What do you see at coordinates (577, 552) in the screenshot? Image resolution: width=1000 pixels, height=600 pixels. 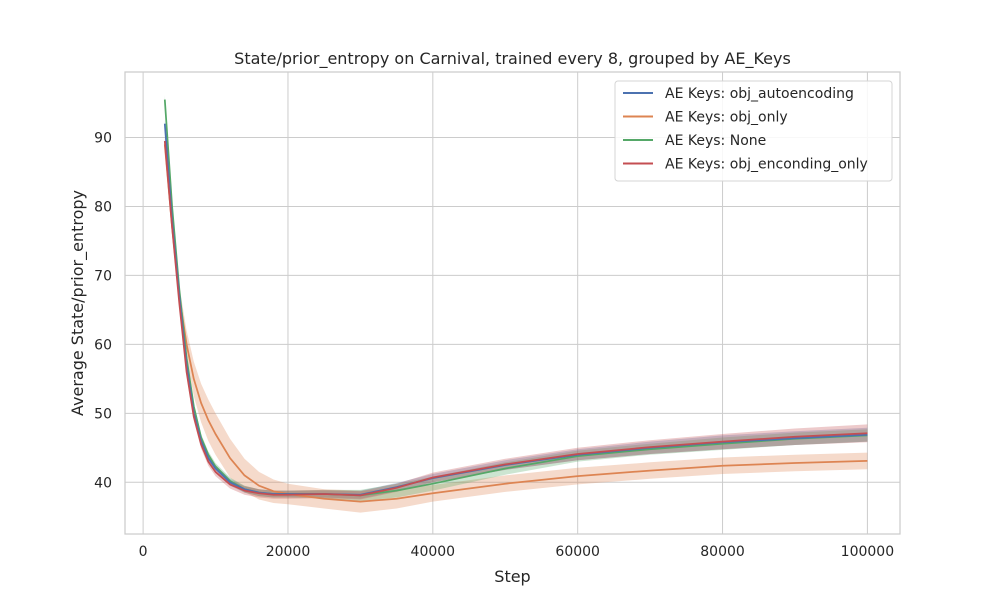 I see `x-tick-label: 60000` at bounding box center [577, 552].